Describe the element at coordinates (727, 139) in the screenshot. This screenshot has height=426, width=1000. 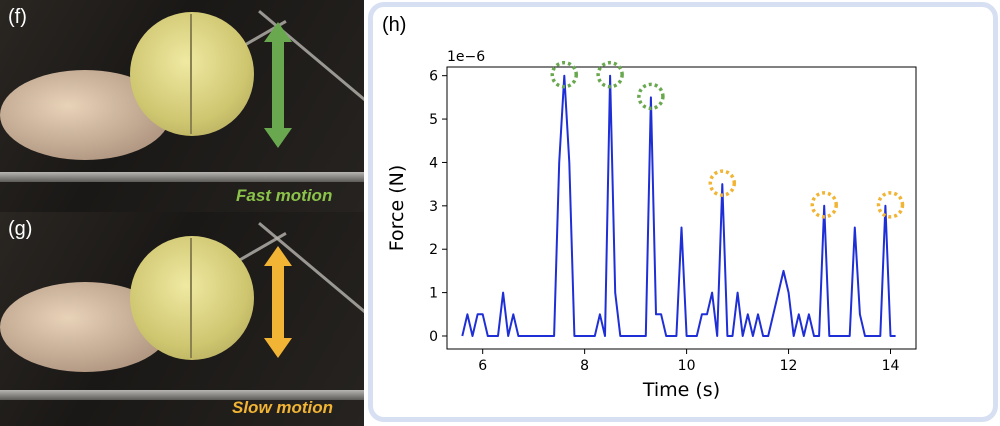
I see `peak-markers` at that location.